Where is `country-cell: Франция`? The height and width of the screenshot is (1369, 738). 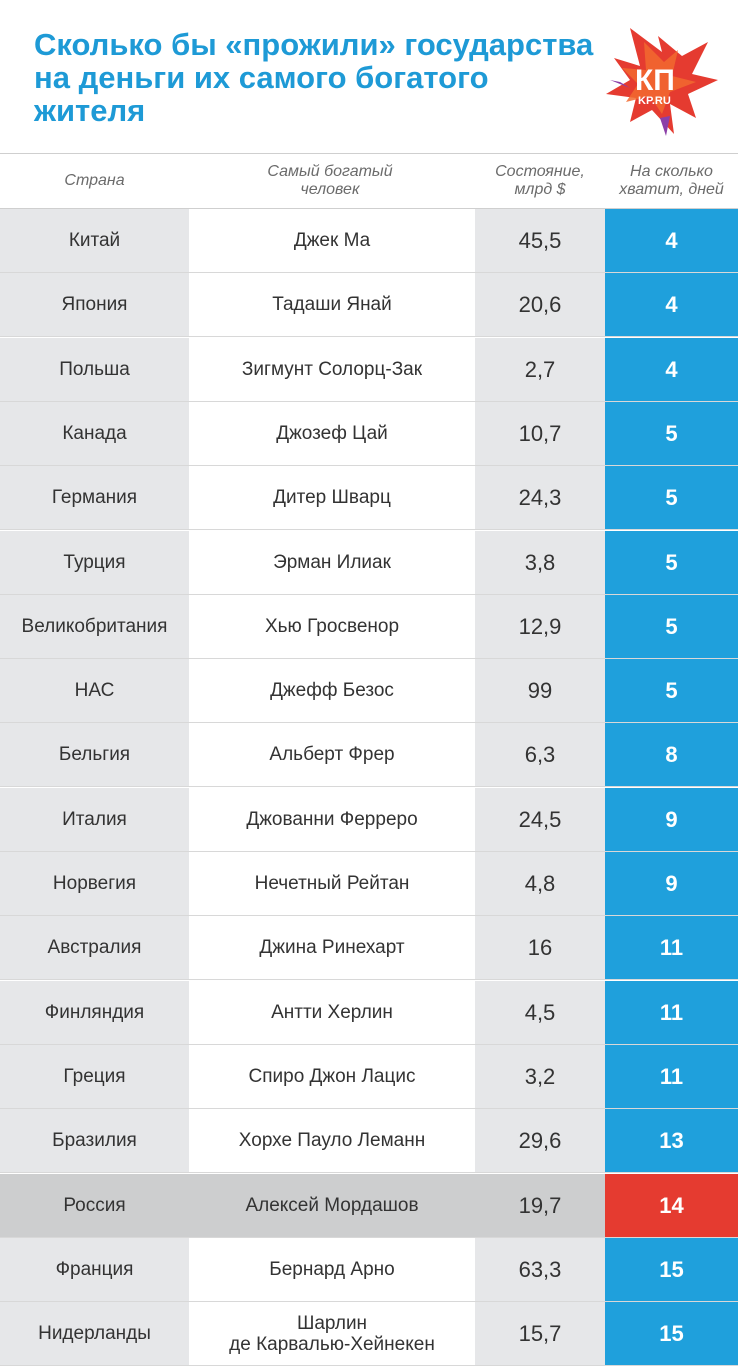 country-cell: Франция is located at coordinates (94, 1269).